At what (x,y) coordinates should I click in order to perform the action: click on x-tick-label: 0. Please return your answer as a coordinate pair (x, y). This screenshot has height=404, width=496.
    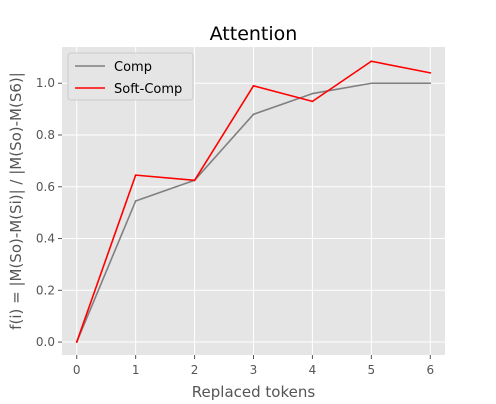
    Looking at the image, I should click on (77, 370).